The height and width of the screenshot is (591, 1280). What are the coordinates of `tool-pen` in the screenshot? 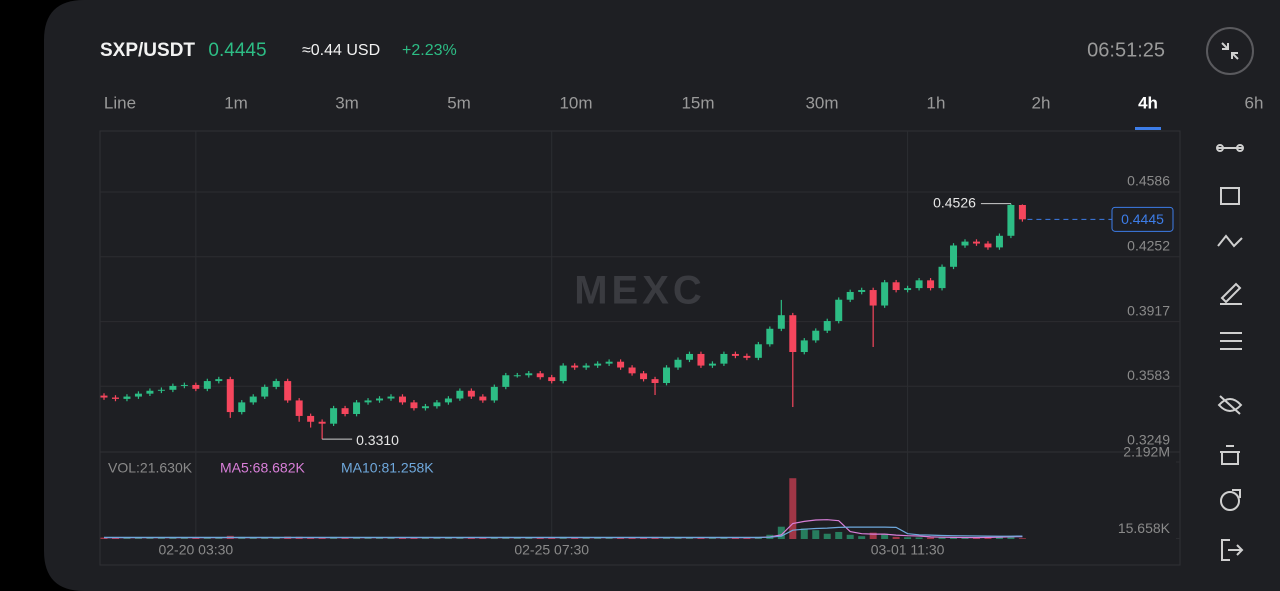 It's located at (1231, 293).